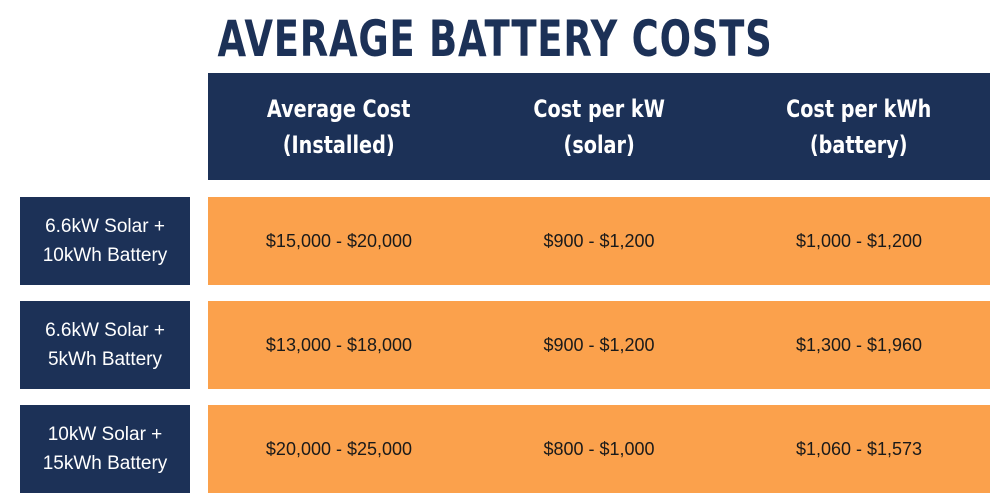 Image resolution: width=1000 pixels, height=500 pixels. I want to click on table-cell-average-cost: $13,000 - $18,000, so click(339, 345).